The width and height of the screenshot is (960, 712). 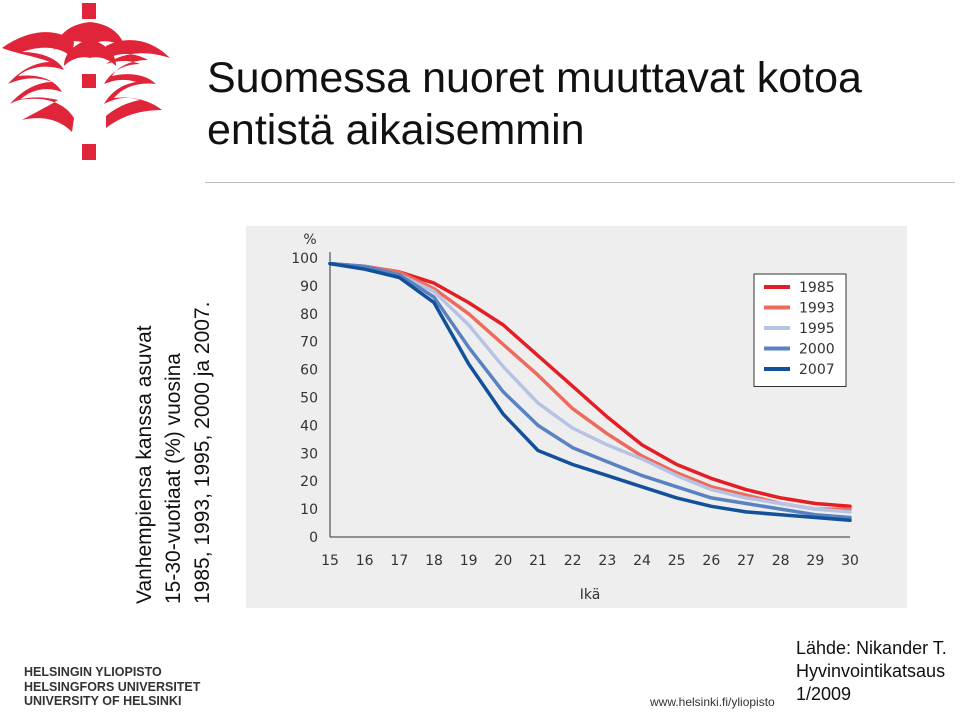 What do you see at coordinates (137, 84) in the screenshot?
I see `logo-right-flame` at bounding box center [137, 84].